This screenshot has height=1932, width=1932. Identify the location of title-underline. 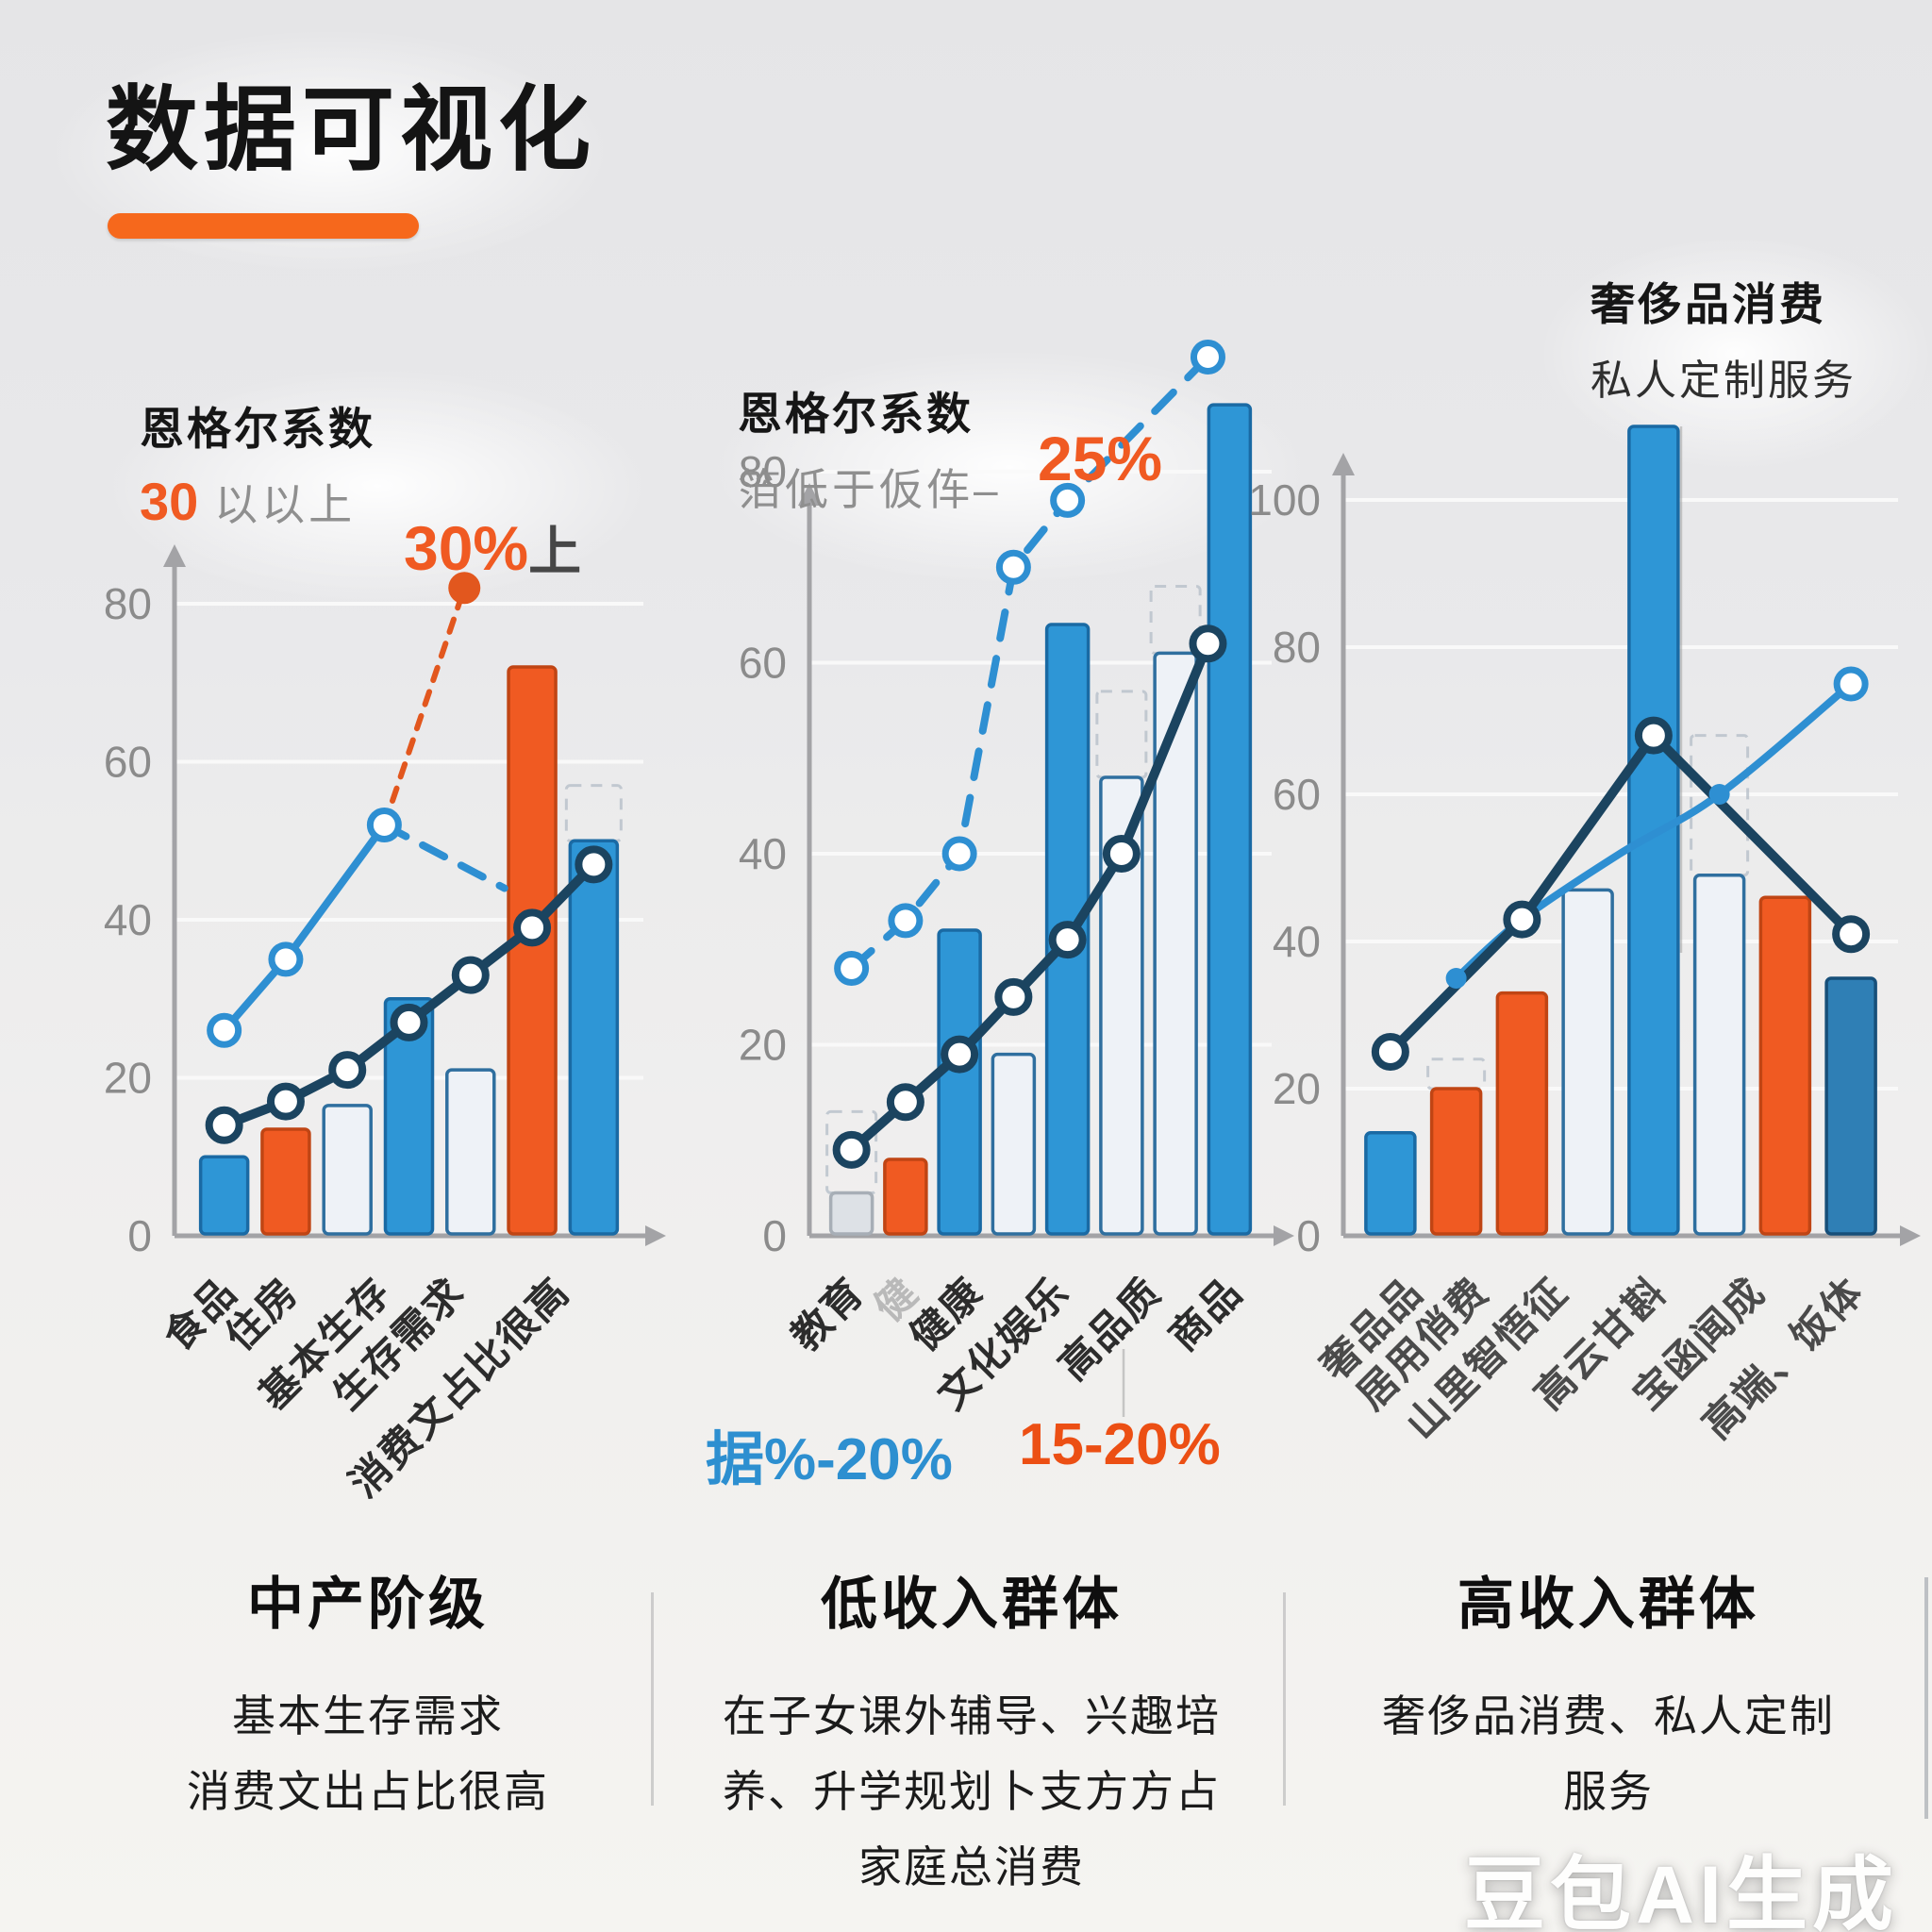
(263, 226).